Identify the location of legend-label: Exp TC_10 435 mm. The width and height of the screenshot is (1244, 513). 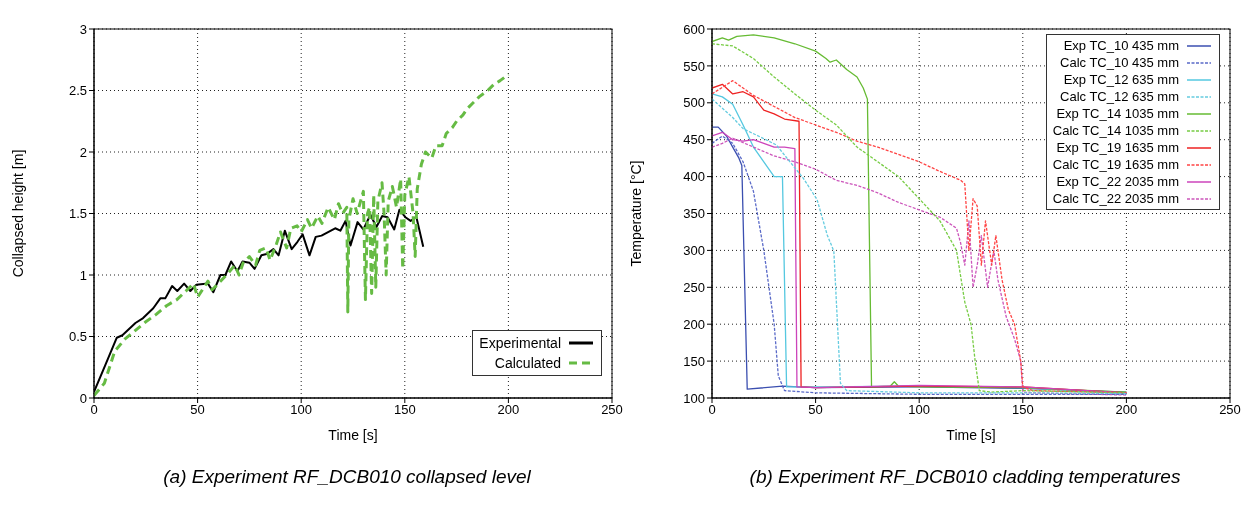
(1121, 45).